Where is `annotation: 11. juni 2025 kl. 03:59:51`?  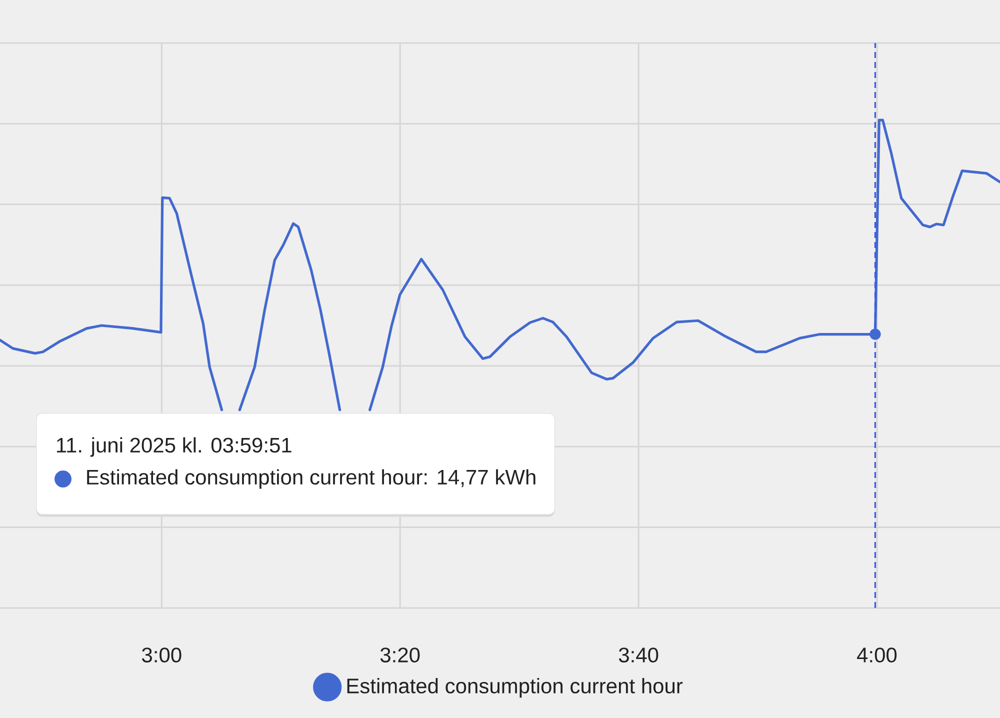
annotation: 11. juni 2025 kl. 03:59:51 is located at coordinates (174, 447).